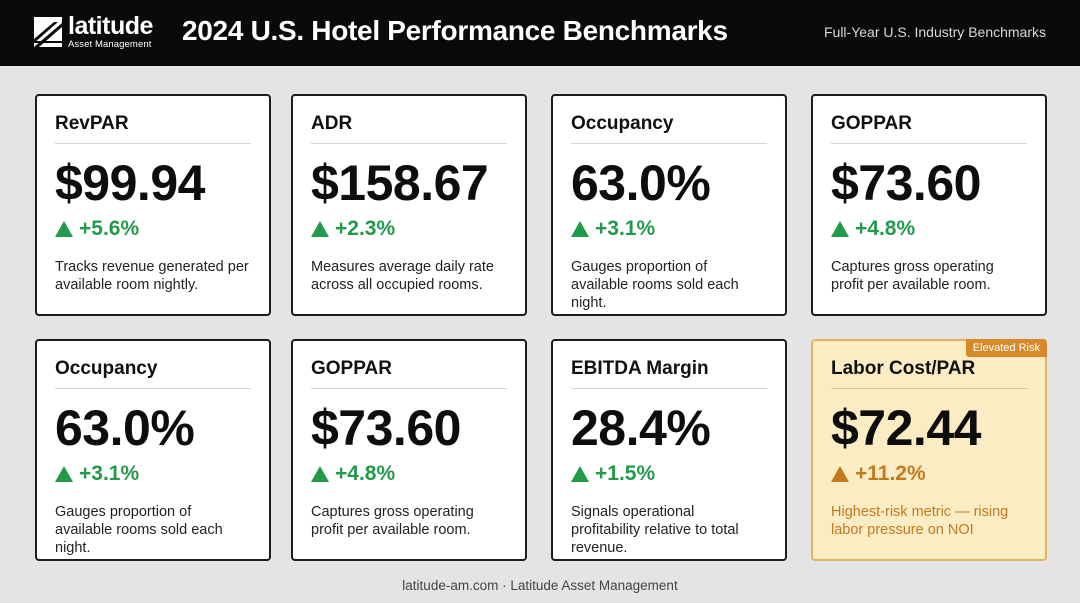 The height and width of the screenshot is (603, 1080). I want to click on logo-name: latitude, so click(110, 26).